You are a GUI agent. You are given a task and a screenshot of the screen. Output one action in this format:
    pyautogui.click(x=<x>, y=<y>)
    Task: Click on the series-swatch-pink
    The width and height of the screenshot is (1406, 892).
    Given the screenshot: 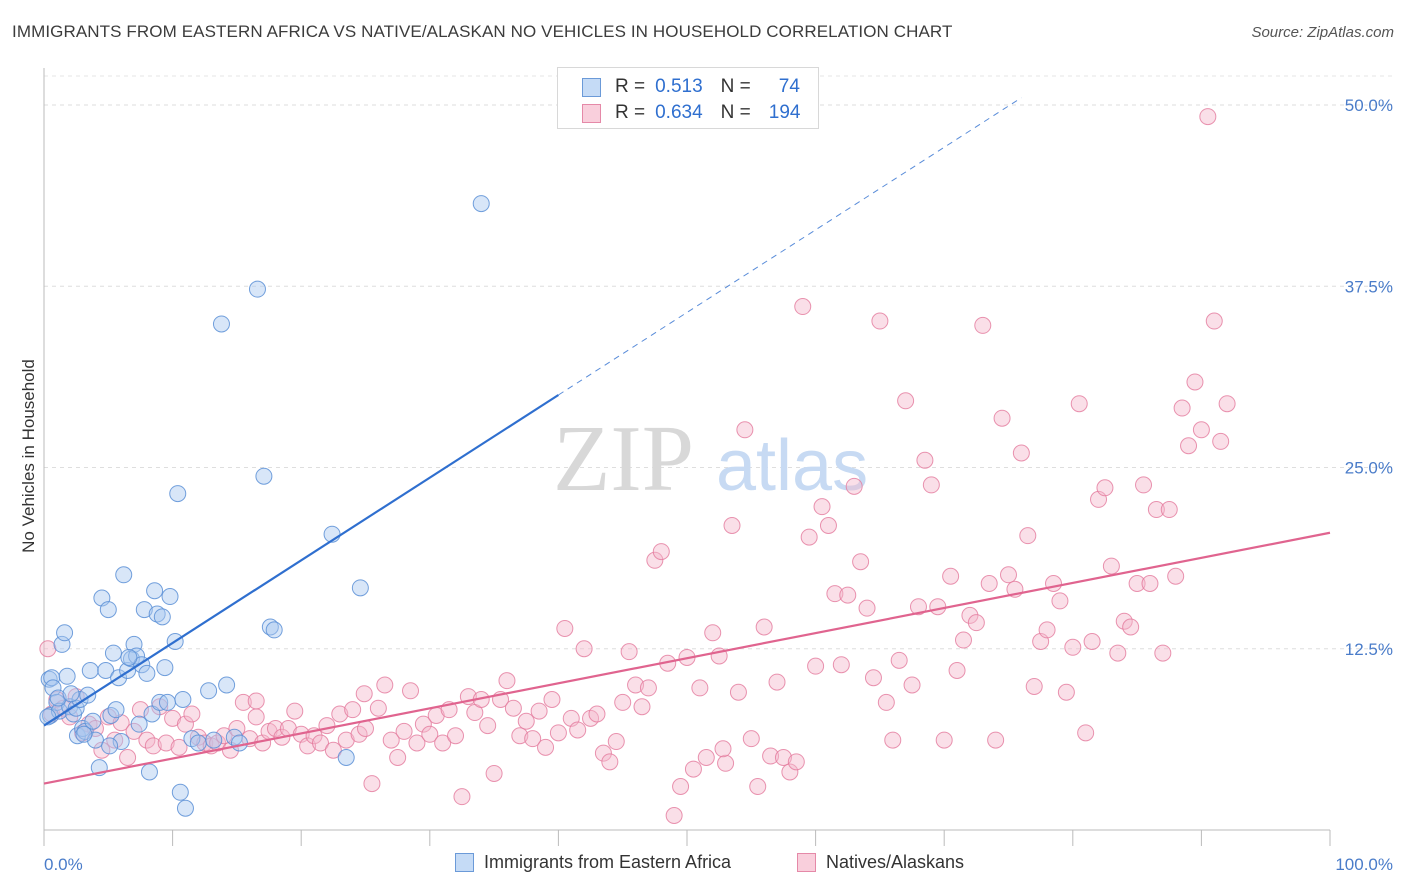 What is the action you would take?
    pyautogui.click(x=806, y=862)
    